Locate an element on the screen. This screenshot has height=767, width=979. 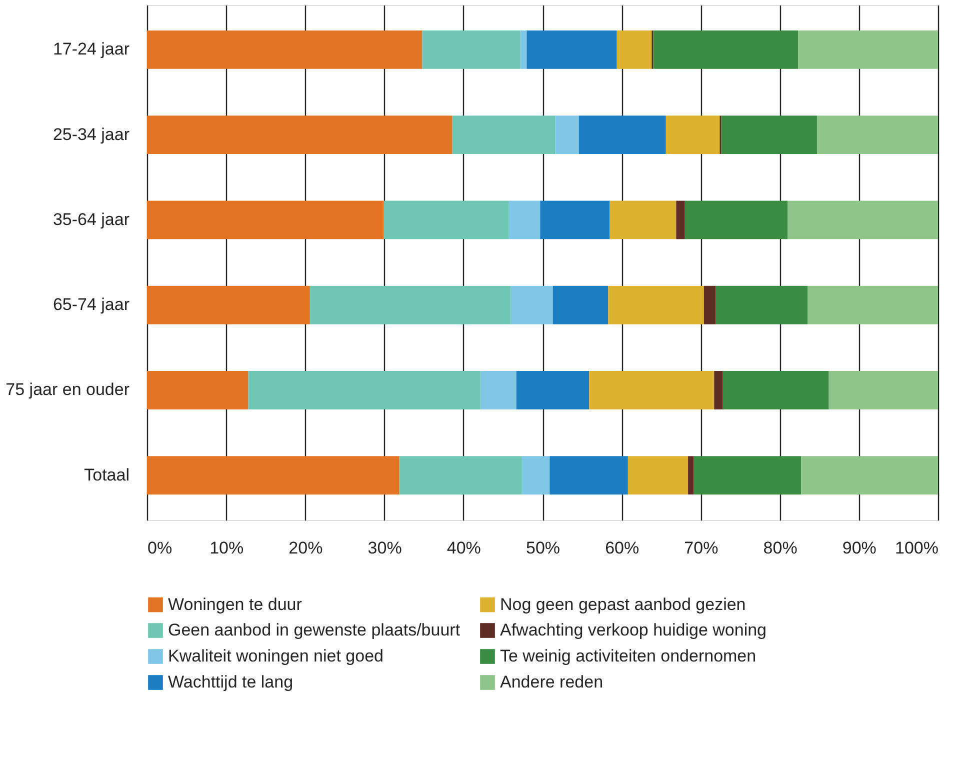
legend-label: Afwachting verkoop huidige woning is located at coordinates (633, 630).